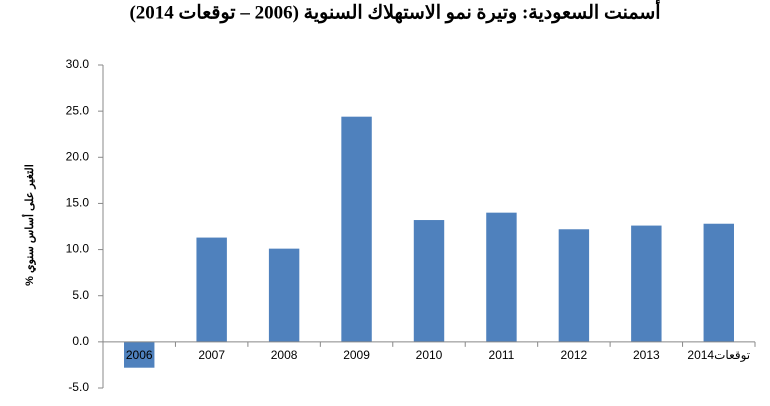 This screenshot has width=770, height=406. Describe the element at coordinates (574, 355) in the screenshot. I see `x-tick-label: 2012` at that location.